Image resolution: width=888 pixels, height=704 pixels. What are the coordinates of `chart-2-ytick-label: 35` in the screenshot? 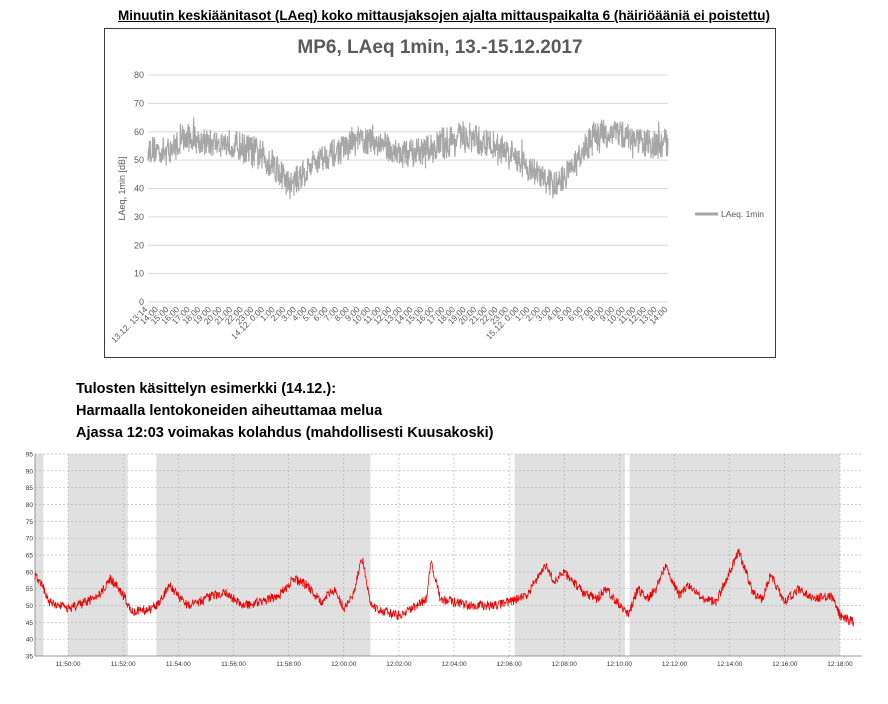 It's located at (30, 657).